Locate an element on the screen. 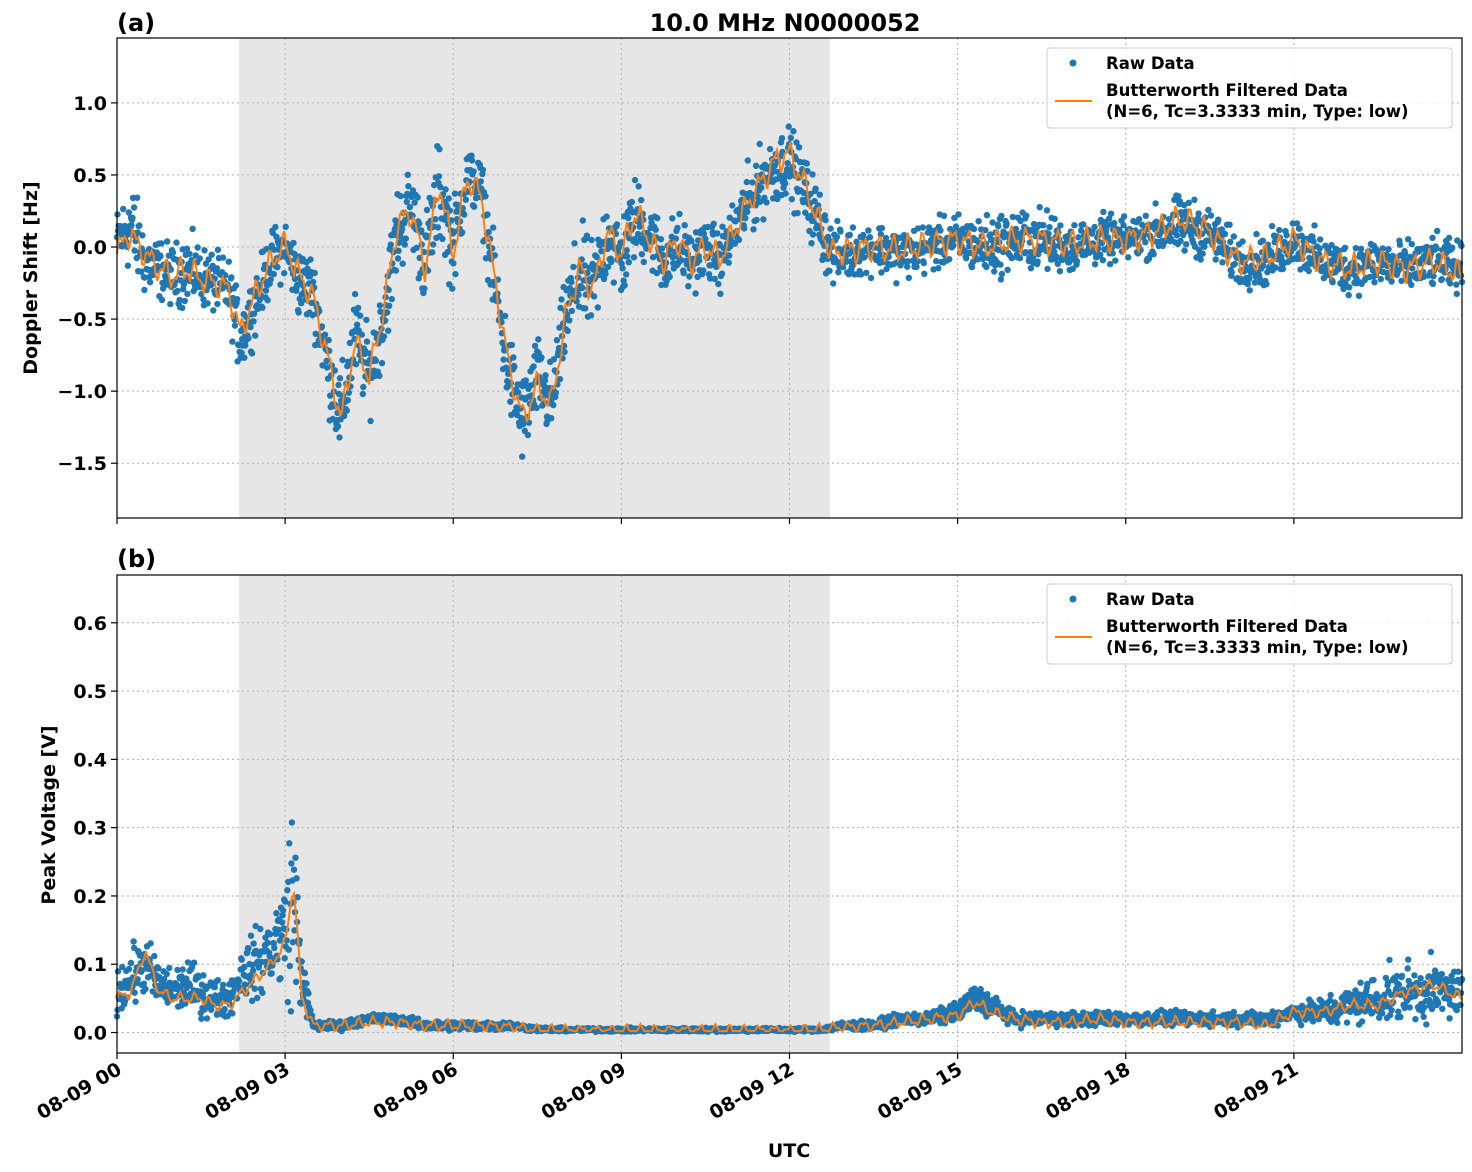  legend-label-filtered-params: (N=6, Tc=3.3333 min, Type: low) is located at coordinates (1257, 111).